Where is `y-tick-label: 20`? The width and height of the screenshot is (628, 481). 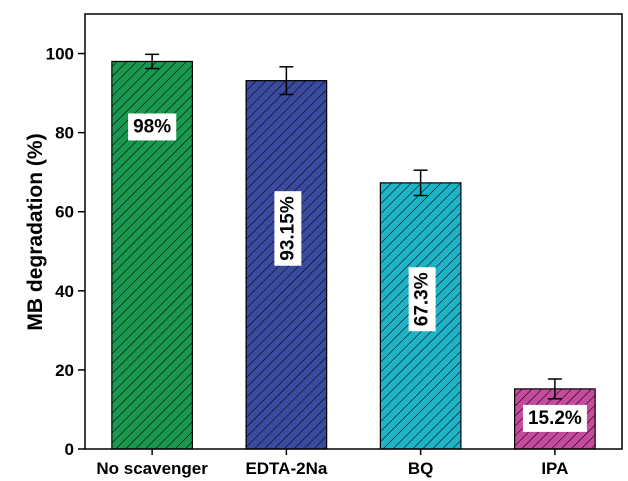 y-tick-label: 20 is located at coordinates (64, 370).